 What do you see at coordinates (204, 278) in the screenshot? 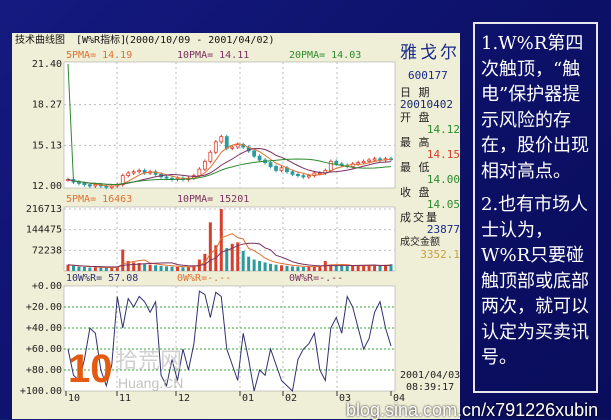
I see `wr-b-value: 0W%R=-.--` at bounding box center [204, 278].